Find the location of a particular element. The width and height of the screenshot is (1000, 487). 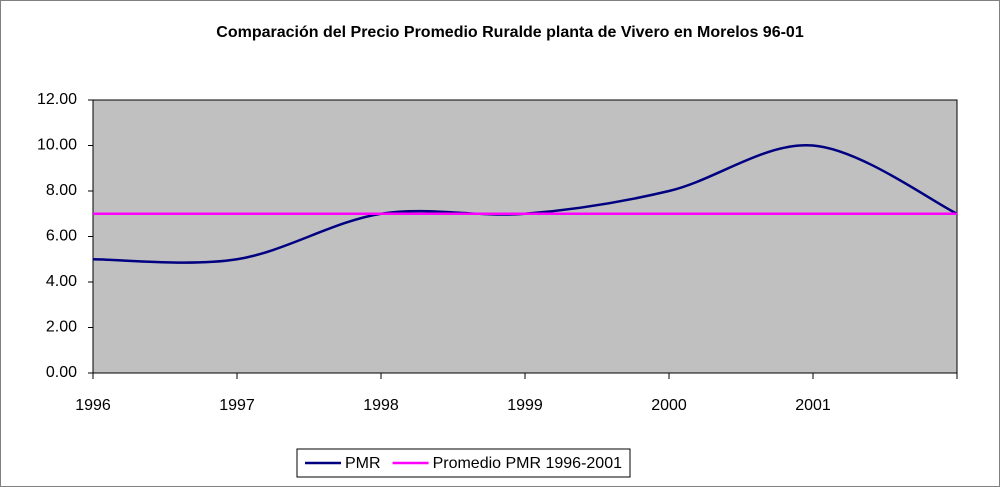

y-tick-label: 8.00 is located at coordinates (61, 190).